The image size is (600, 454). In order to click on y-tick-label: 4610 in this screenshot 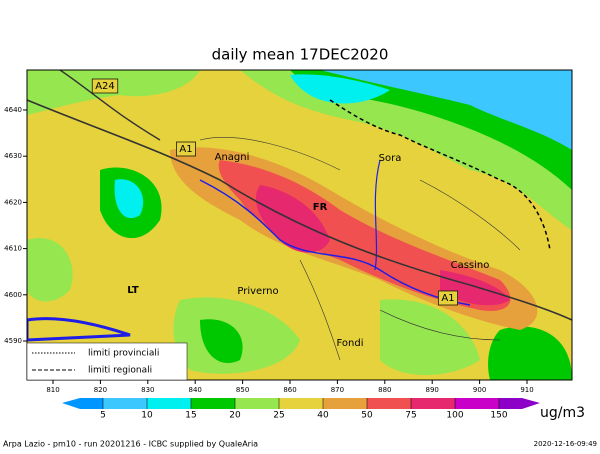, I will do `click(13, 249)`.